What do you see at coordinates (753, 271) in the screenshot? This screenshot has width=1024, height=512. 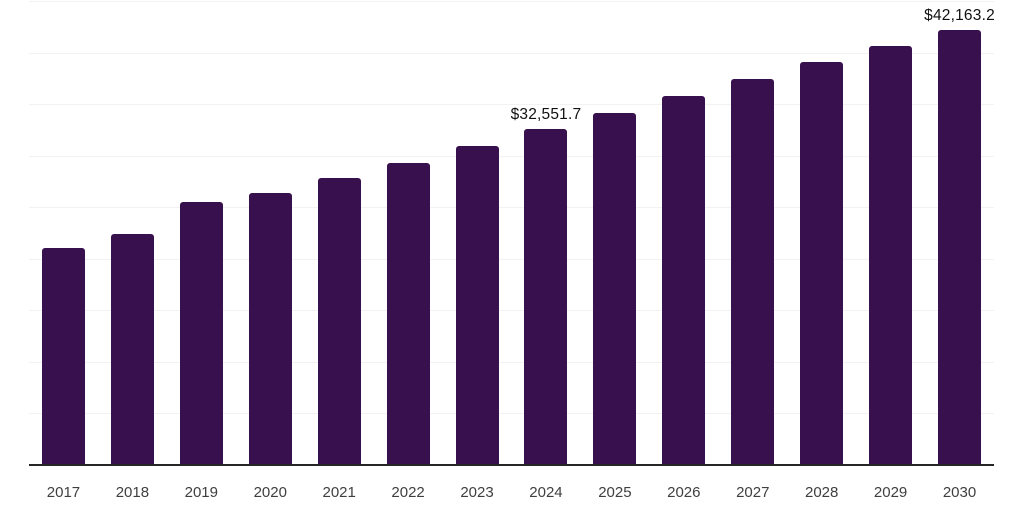 I see `bar-2027` at bounding box center [753, 271].